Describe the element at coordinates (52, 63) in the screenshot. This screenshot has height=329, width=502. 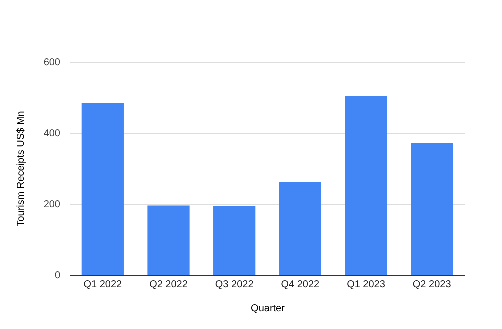
I see `y-tick-label: 600` at that location.